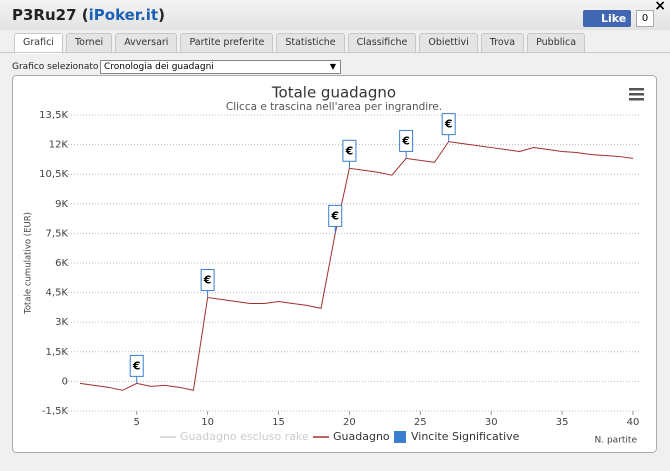  Describe the element at coordinates (335, 15) in the screenshot. I see `header: P3Ru27 (iPoker.it) × Like 0` at that location.